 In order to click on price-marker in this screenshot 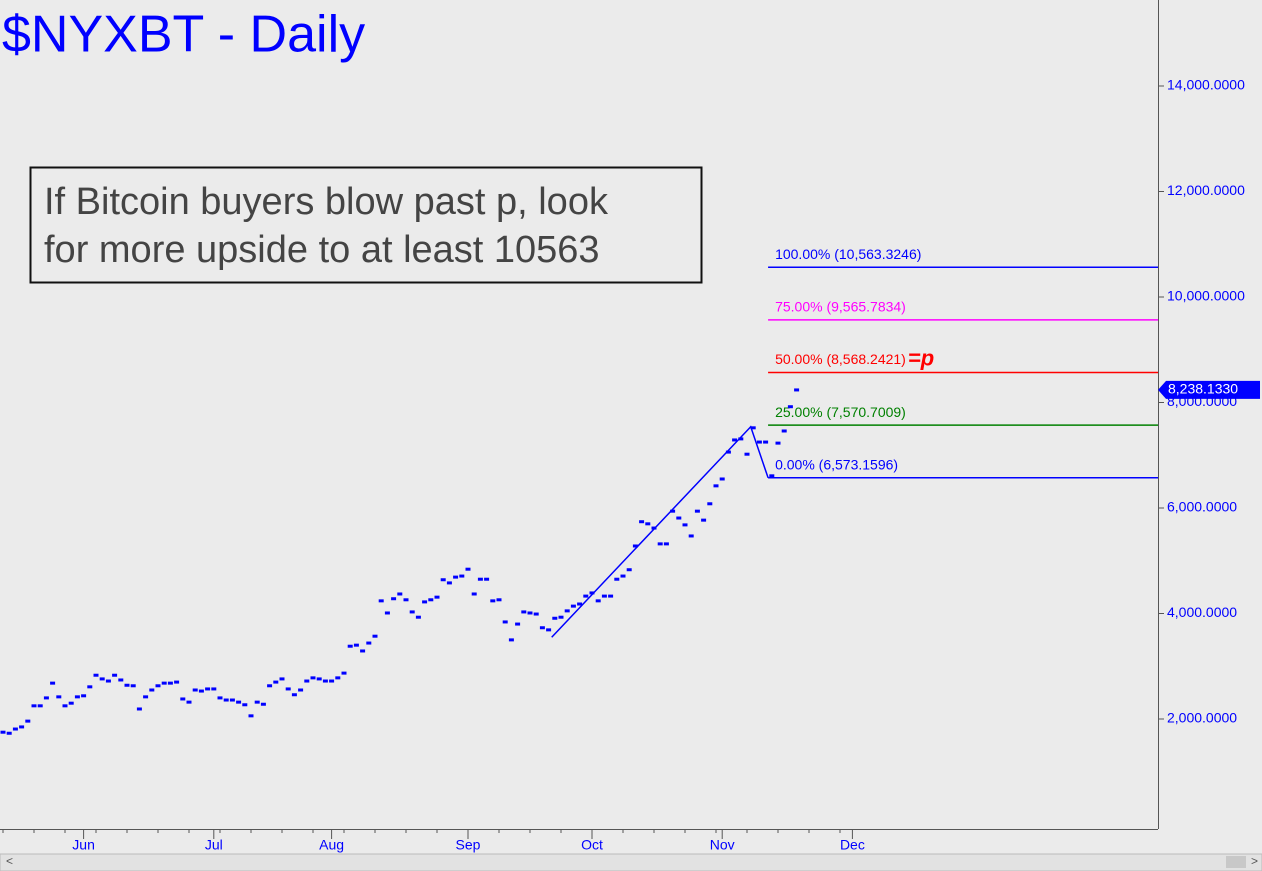, I will do `click(1209, 389)`.